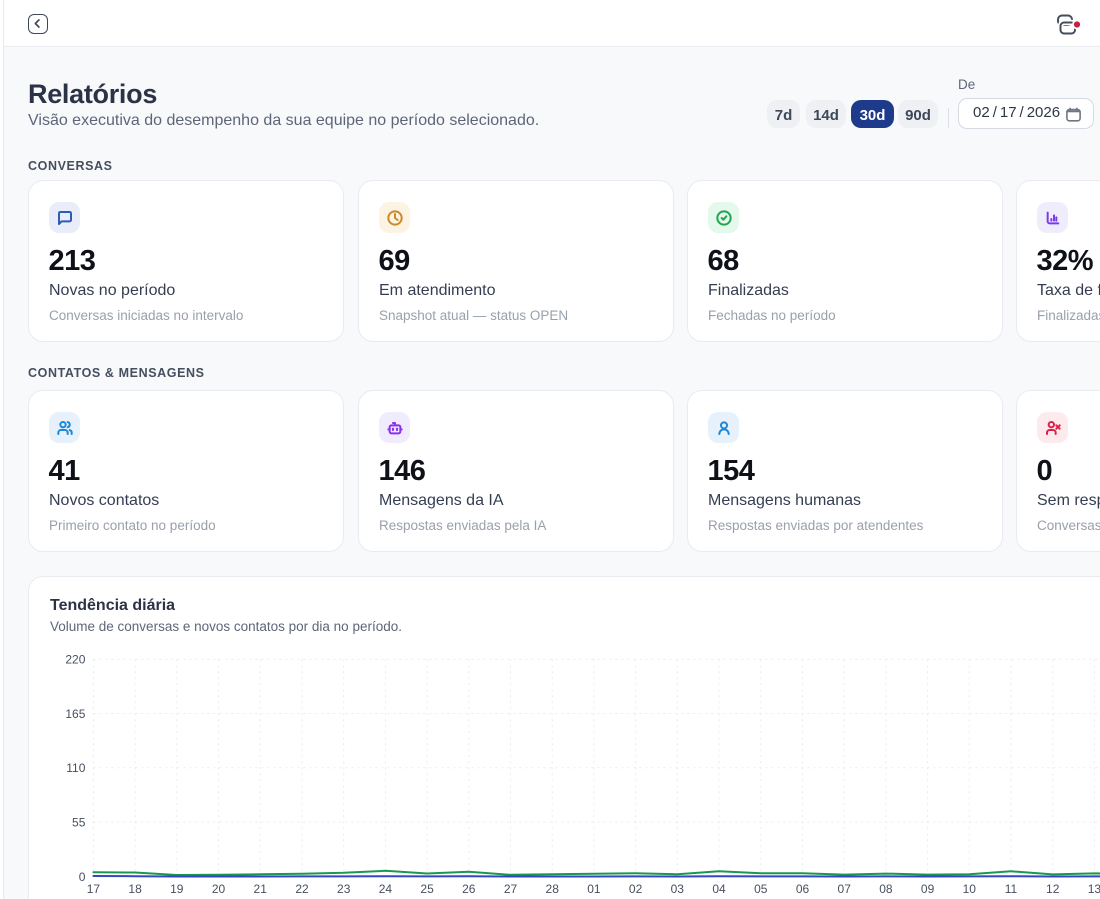 This screenshot has width=1100, height=899. What do you see at coordinates (845, 889) in the screenshot?
I see `svg-text: 07` at bounding box center [845, 889].